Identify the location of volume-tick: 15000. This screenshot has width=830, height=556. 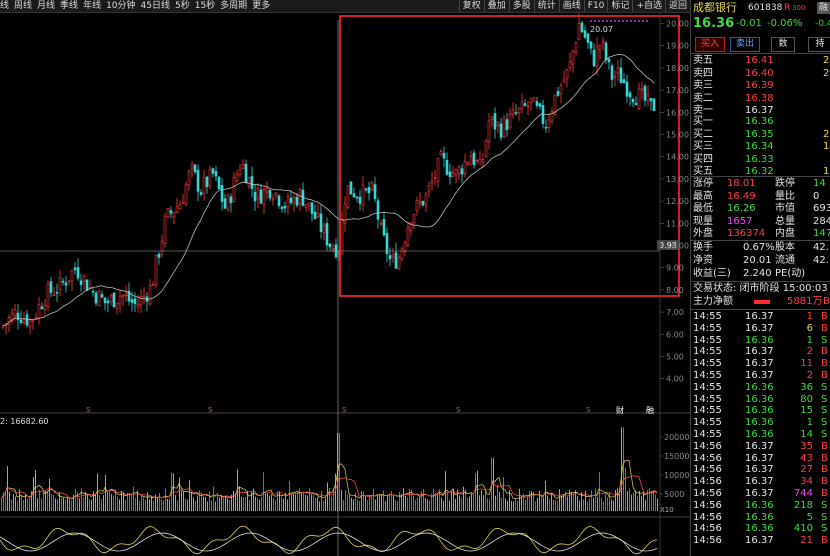
(676, 456).